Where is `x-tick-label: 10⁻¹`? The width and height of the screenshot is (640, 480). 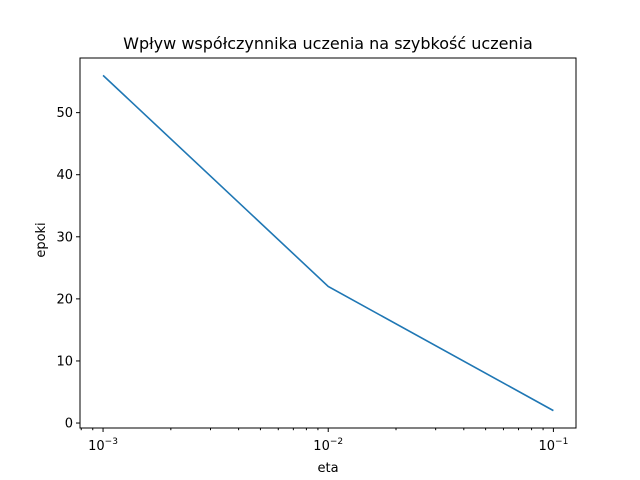
x-tick-label: 10⁻¹ is located at coordinates (553, 445).